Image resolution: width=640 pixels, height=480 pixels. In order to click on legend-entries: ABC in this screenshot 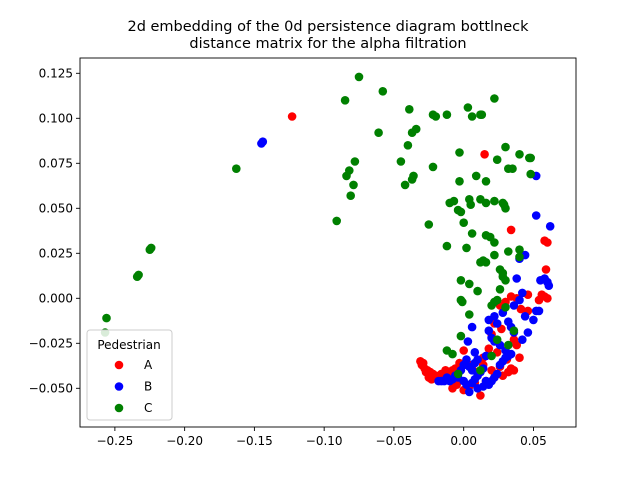, I will do `click(133, 386)`.